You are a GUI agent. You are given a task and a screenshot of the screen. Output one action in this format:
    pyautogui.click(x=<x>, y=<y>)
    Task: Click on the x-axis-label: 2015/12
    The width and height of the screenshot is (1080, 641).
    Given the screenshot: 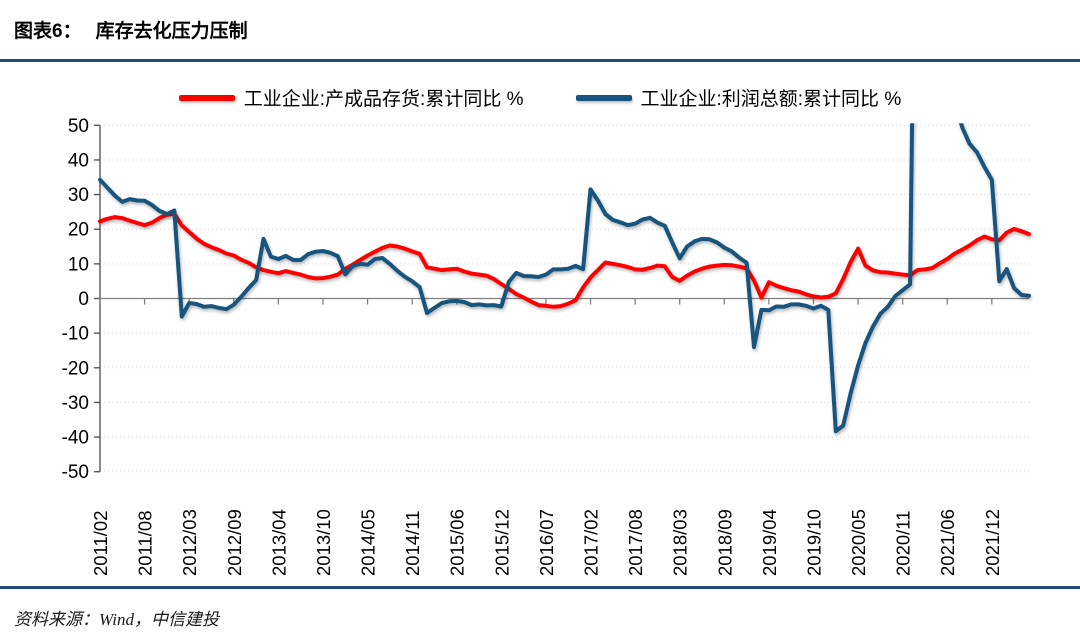 What is the action you would take?
    pyautogui.click(x=501, y=542)
    